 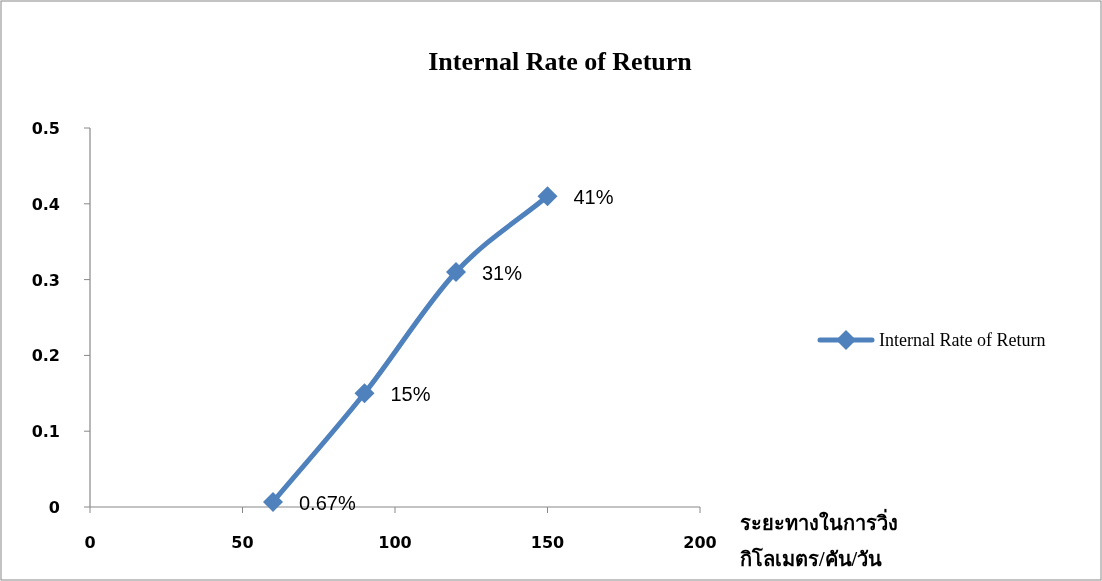 What do you see at coordinates (410, 394) in the screenshot?
I see `data-label: 15%` at bounding box center [410, 394].